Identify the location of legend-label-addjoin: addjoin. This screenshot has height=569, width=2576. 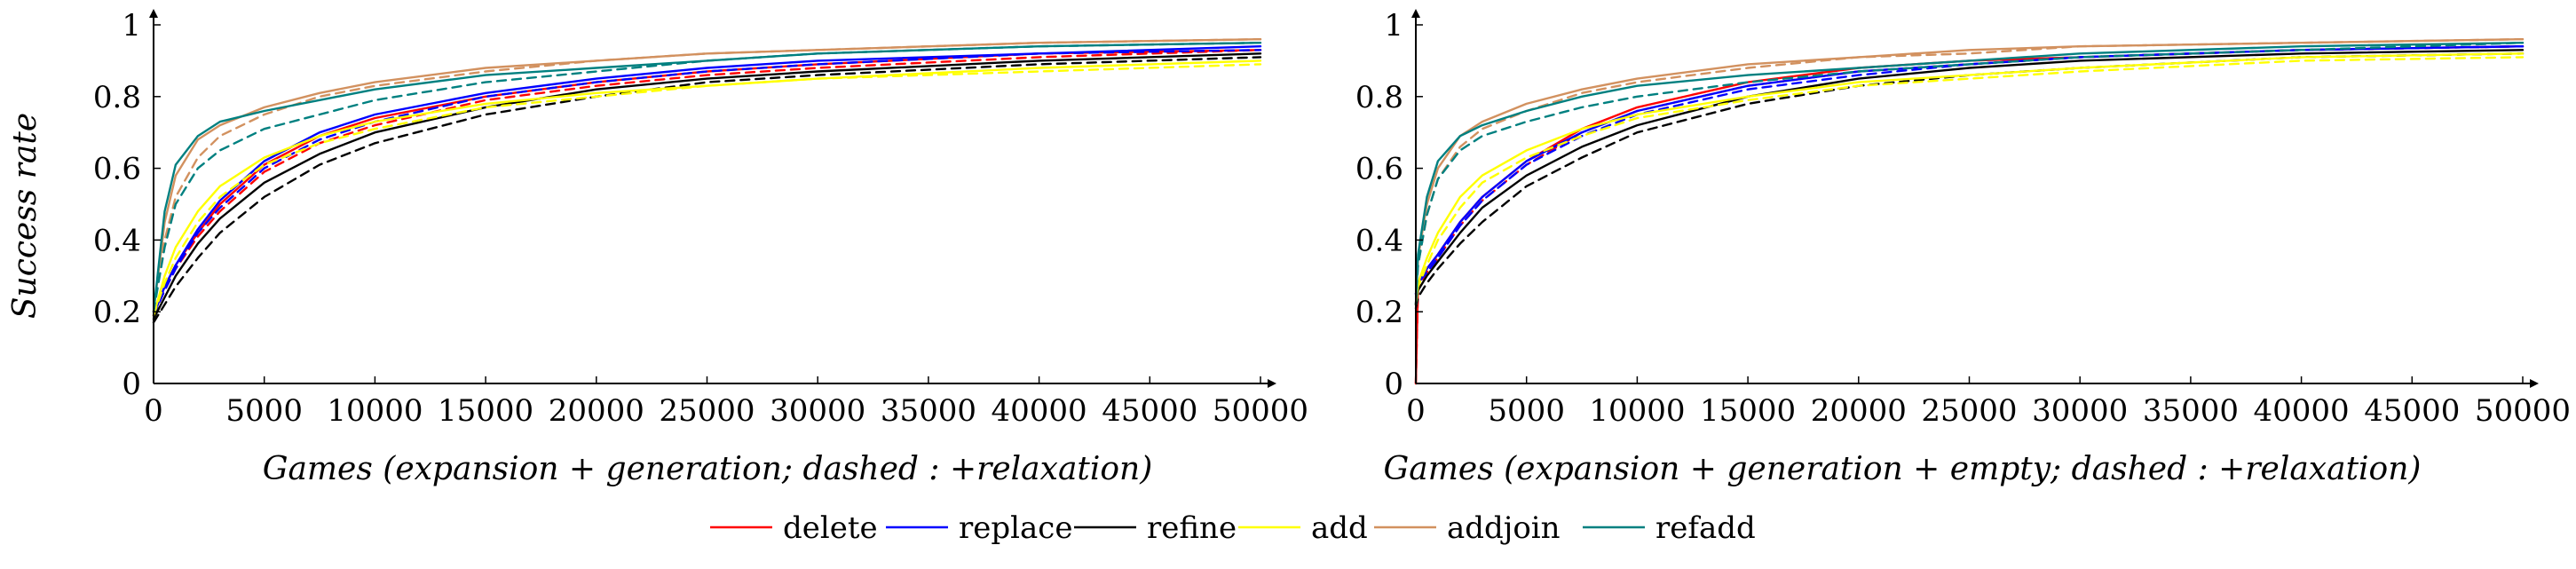
(1504, 528).